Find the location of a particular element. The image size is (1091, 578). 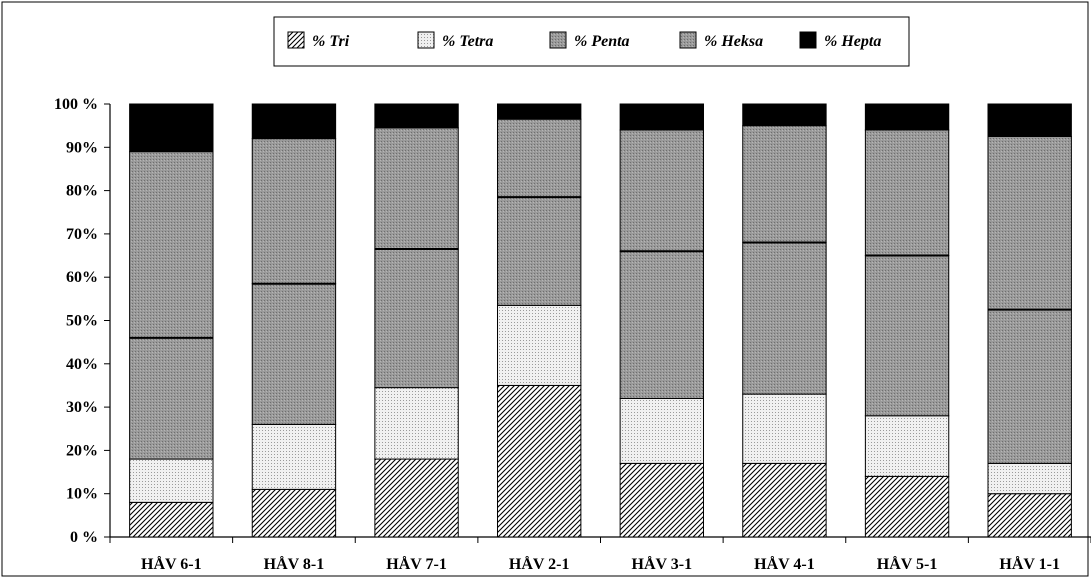

legend-item: % Penta is located at coordinates (589, 40).